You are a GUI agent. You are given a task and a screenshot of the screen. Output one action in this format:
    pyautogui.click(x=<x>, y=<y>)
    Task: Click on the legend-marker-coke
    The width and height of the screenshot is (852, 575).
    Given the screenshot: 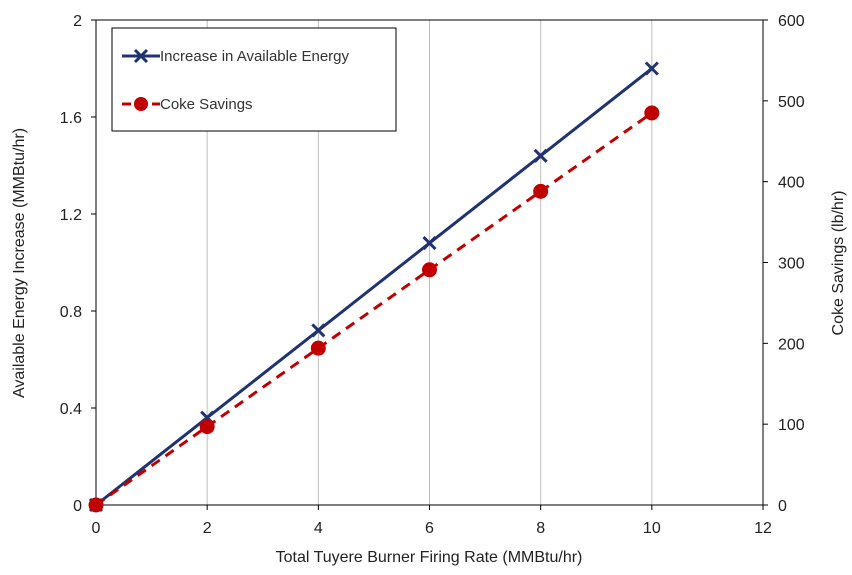 What is the action you would take?
    pyautogui.click(x=141, y=104)
    